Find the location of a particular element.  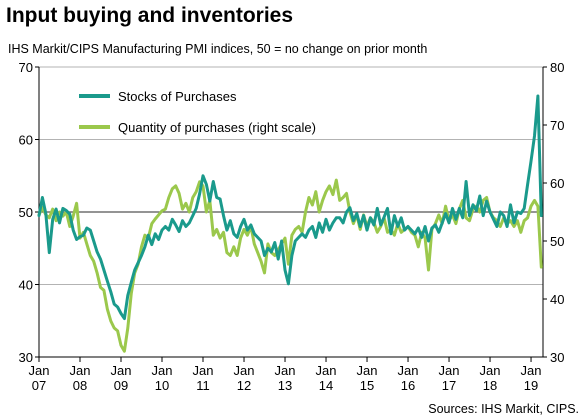

y-right-tick-label: 50 is located at coordinates (557, 241).